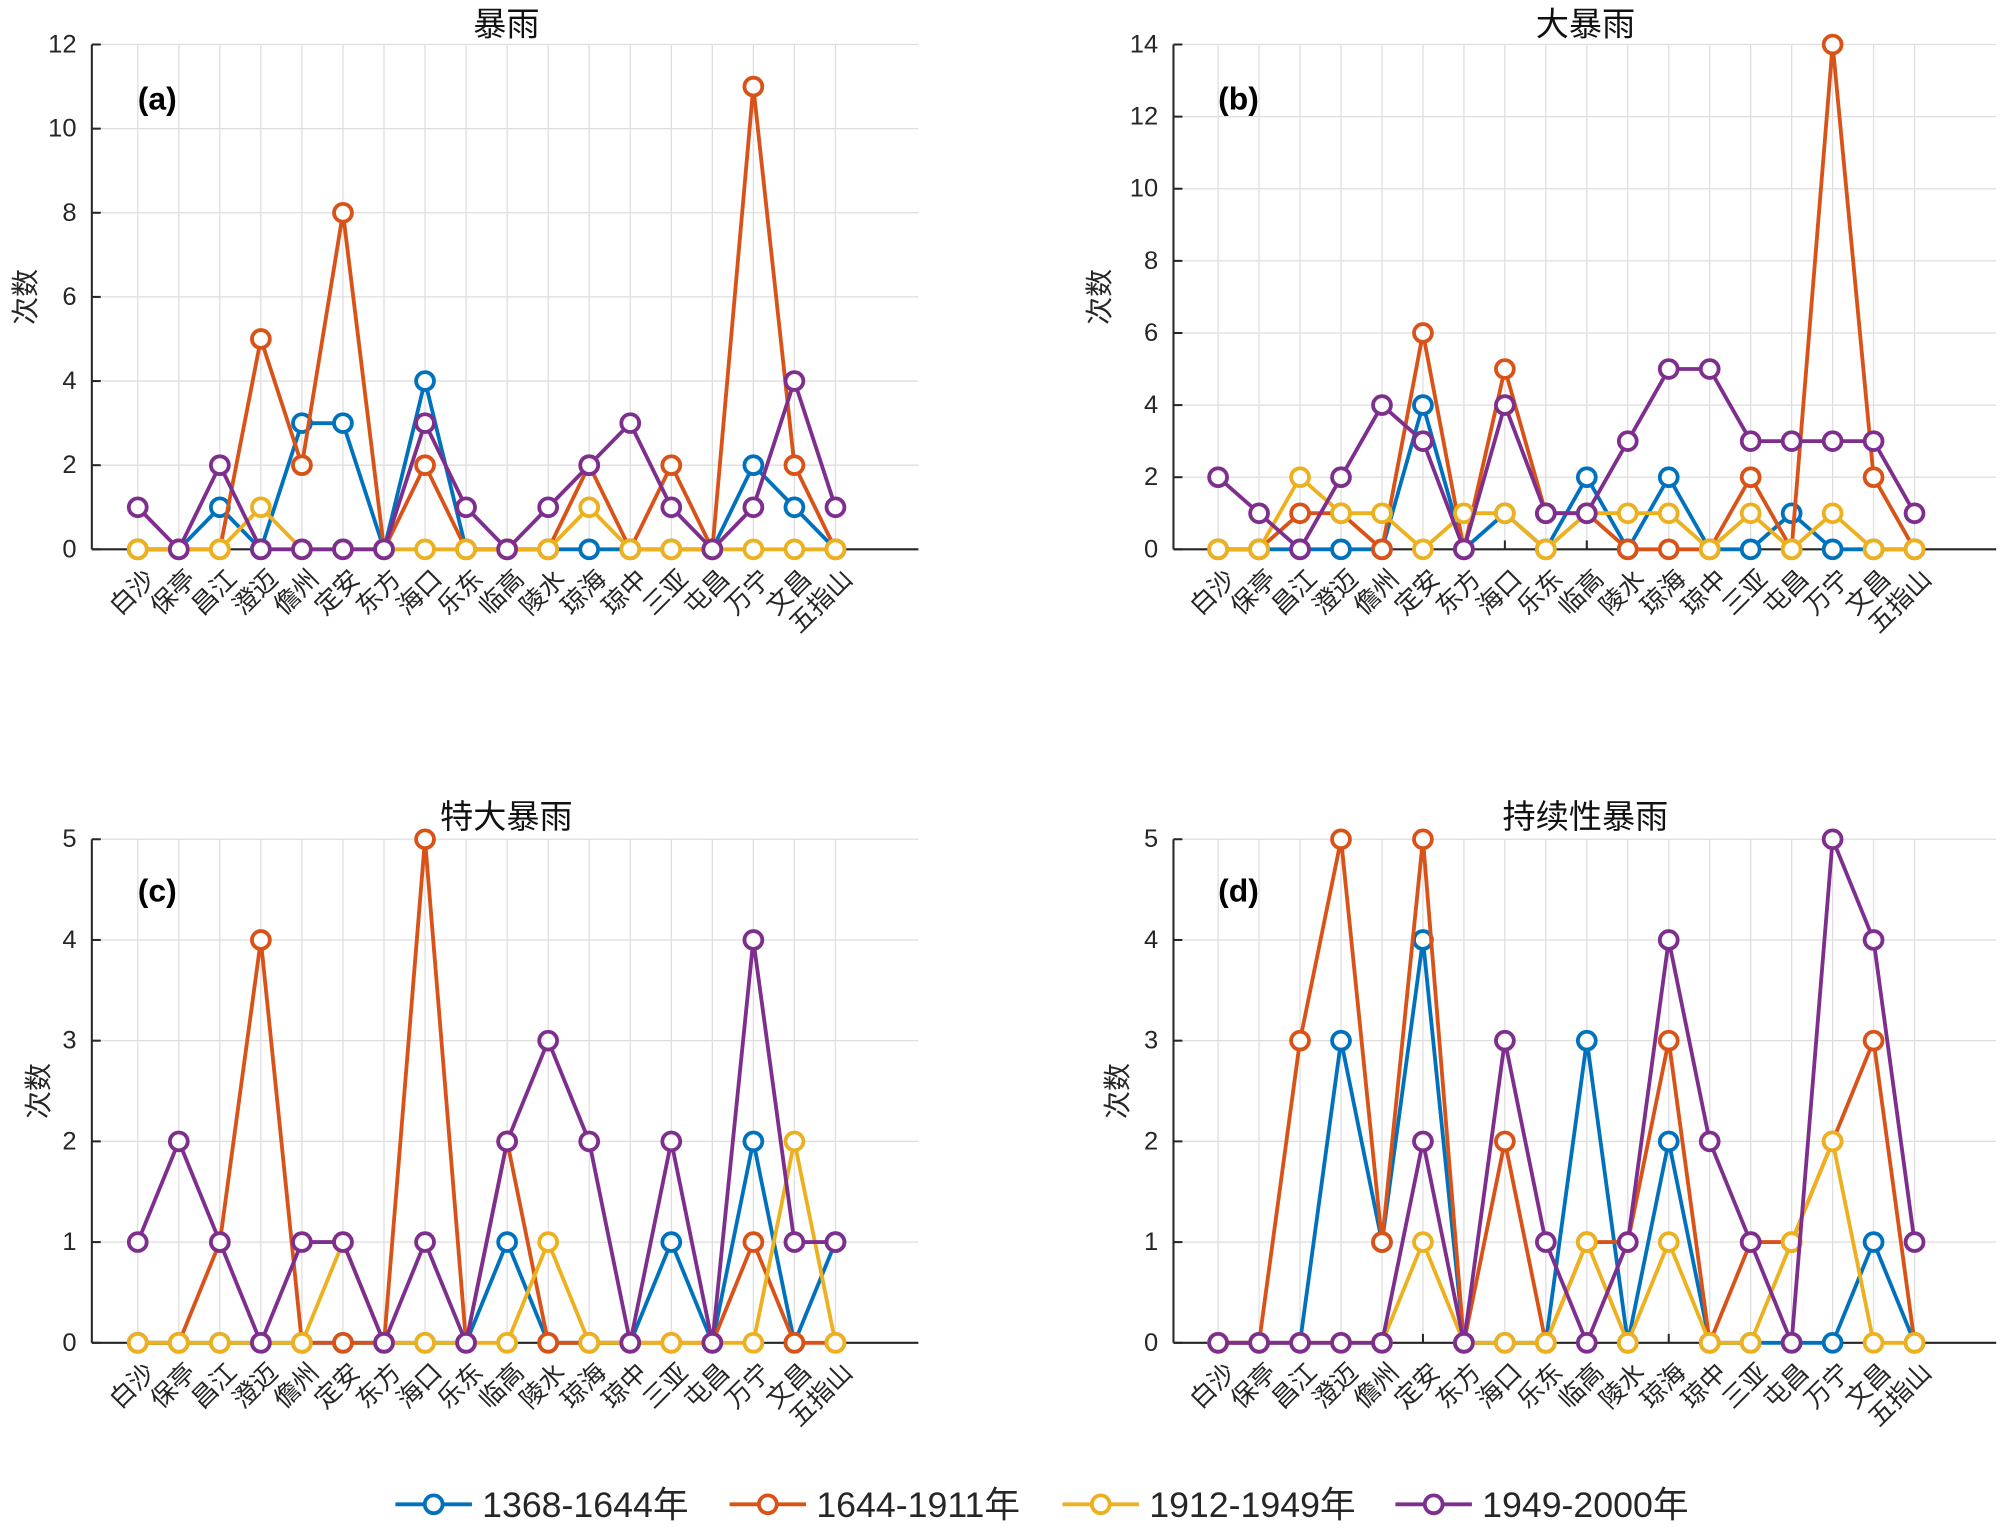 This screenshot has height=1531, width=2000. What do you see at coordinates (69, 1141) in the screenshot?
I see `y-tick-label: 2` at bounding box center [69, 1141].